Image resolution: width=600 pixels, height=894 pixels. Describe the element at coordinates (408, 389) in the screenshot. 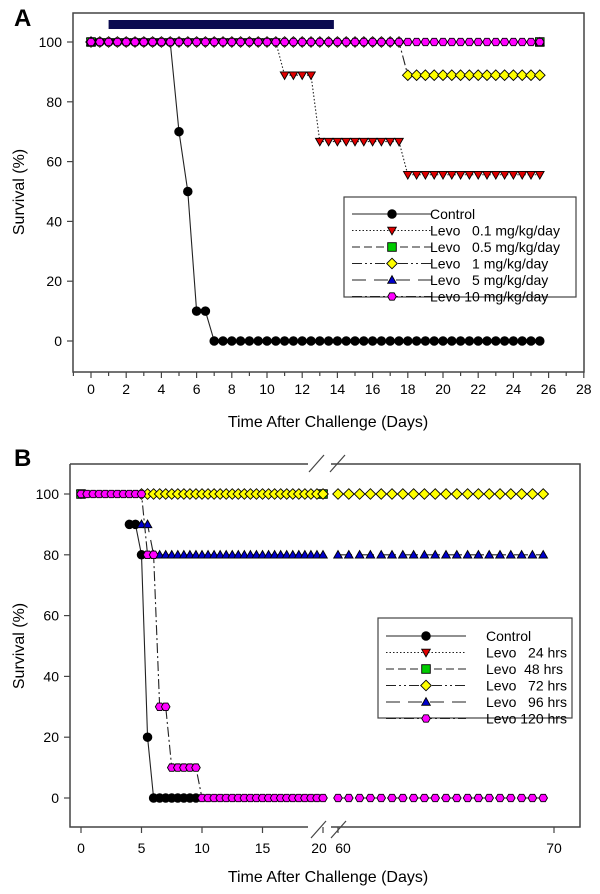

I see `x-tick-label: 18` at that location.